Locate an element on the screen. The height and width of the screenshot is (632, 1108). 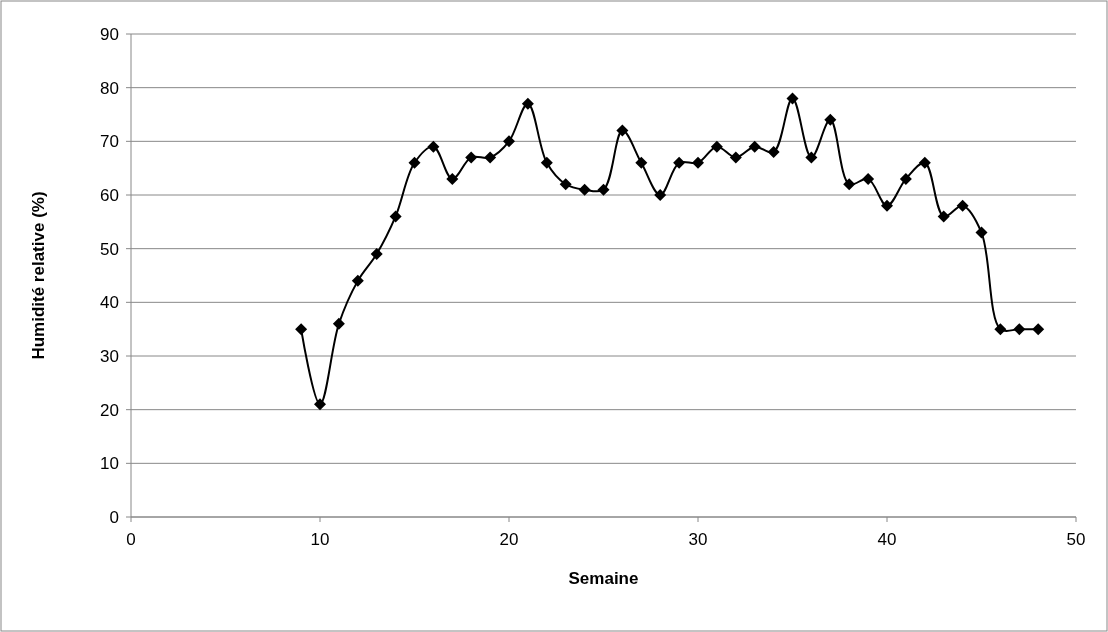
y-tick-label: 10 is located at coordinates (109, 464).